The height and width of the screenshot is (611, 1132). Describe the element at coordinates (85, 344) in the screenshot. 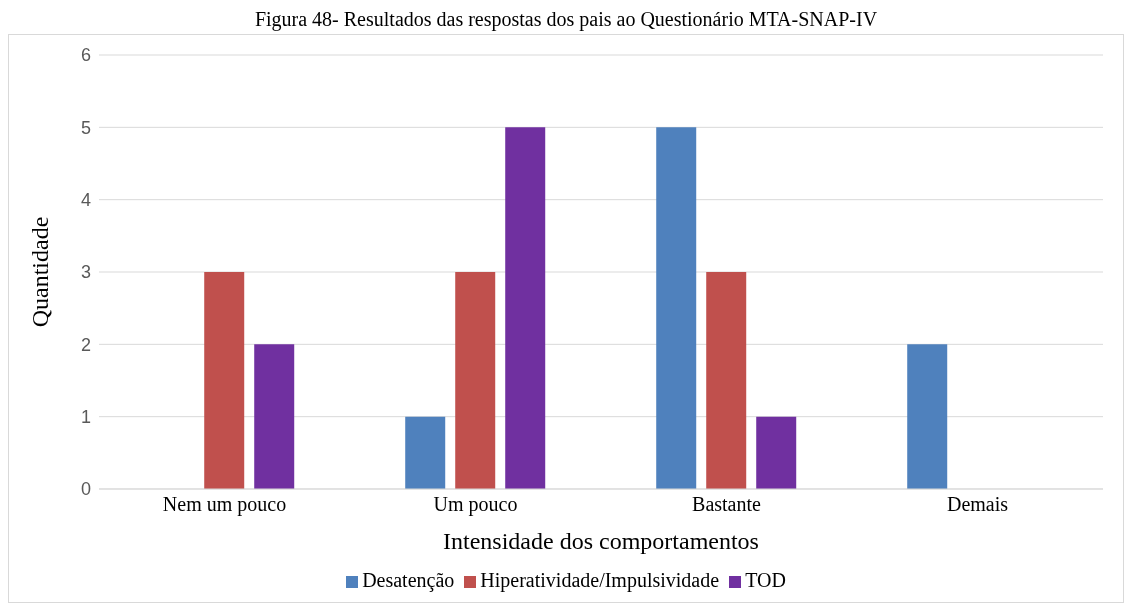

I see `y-tick-label: 2` at that location.